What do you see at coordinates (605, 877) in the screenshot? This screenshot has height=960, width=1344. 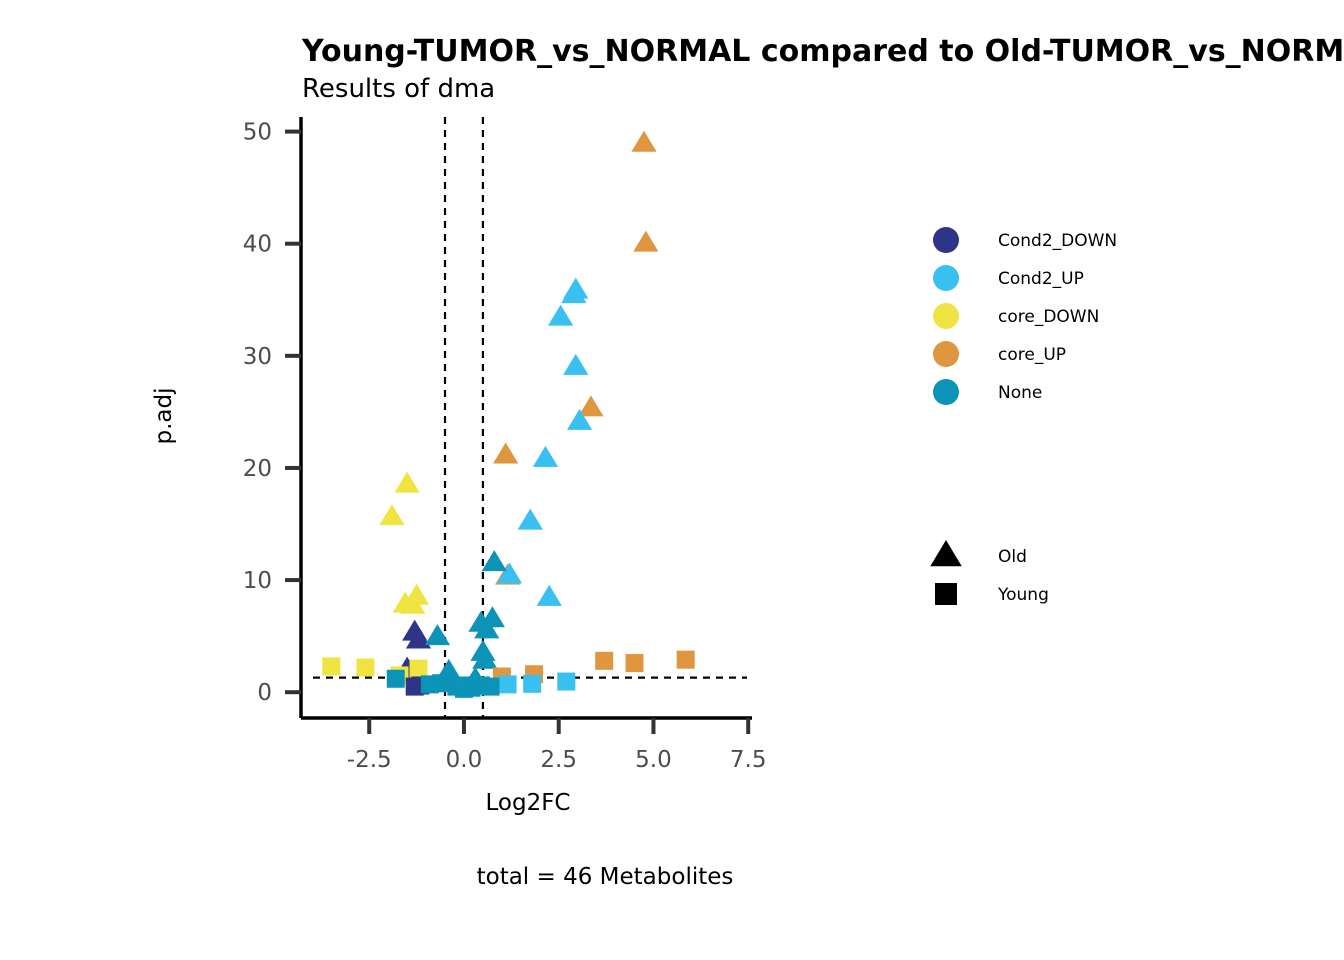 I see `caption-total: total = 46 Metabolites` at bounding box center [605, 877].